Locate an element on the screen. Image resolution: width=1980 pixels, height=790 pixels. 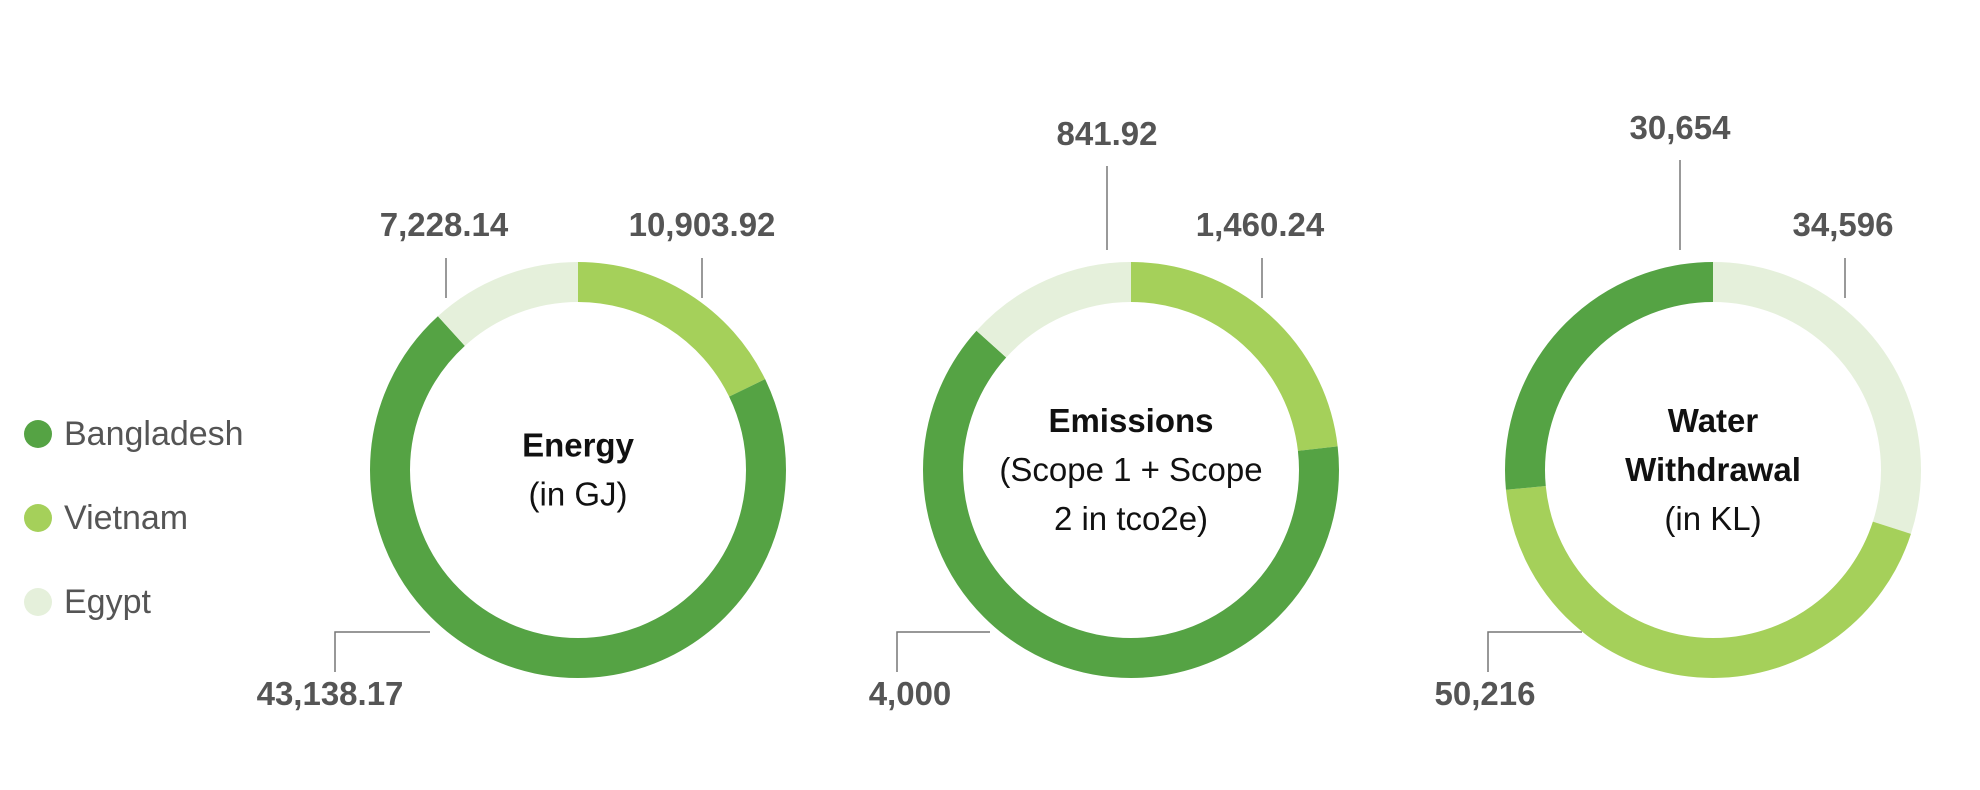
chart-title: Energy is located at coordinates (578, 445).